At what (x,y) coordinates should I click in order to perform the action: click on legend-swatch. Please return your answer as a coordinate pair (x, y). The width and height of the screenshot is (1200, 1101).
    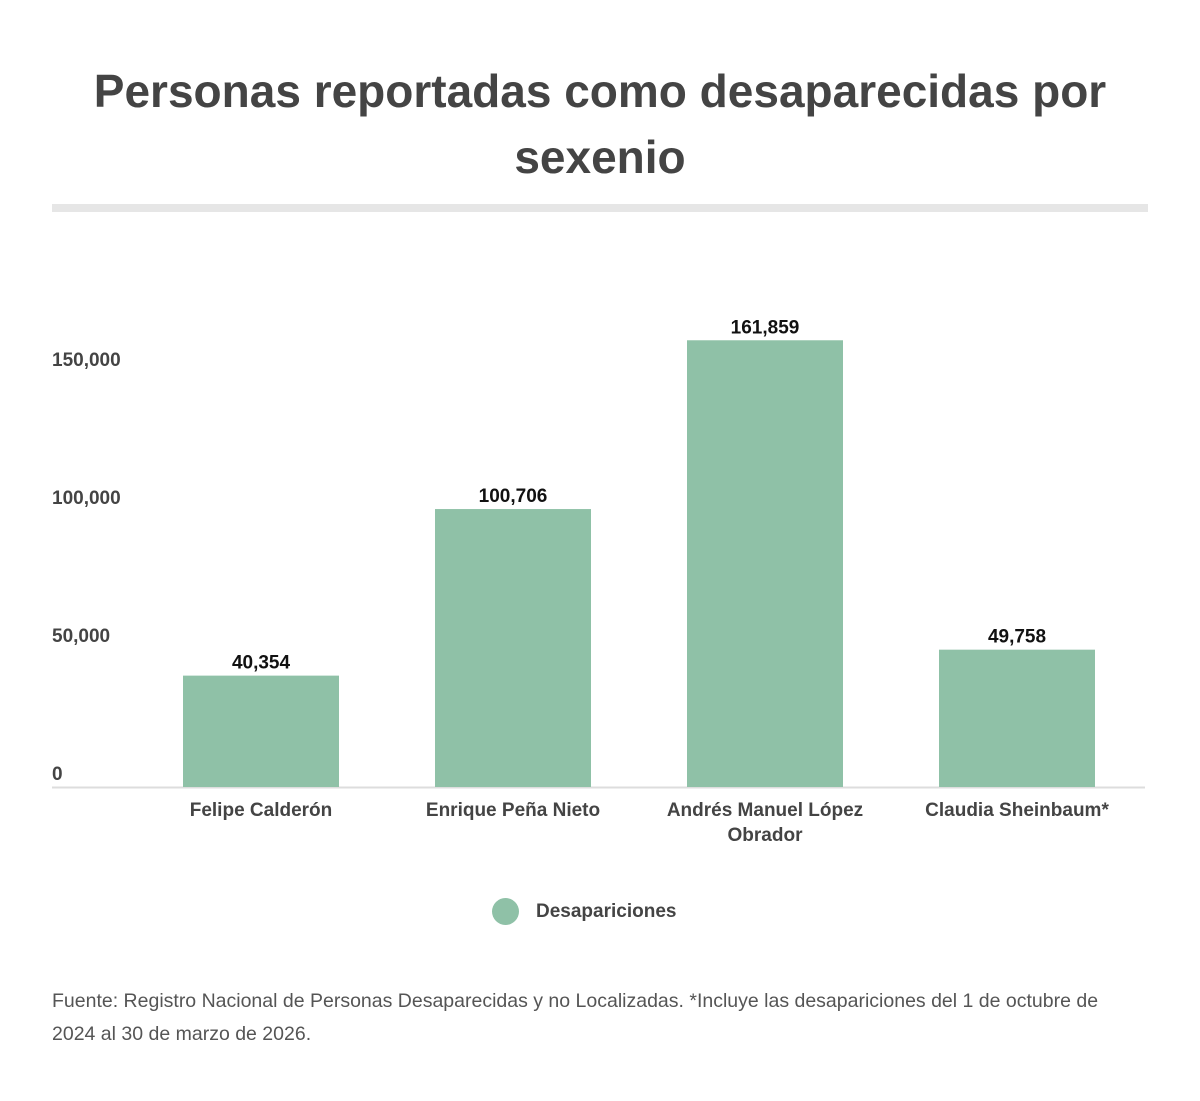
    Looking at the image, I should click on (505, 911).